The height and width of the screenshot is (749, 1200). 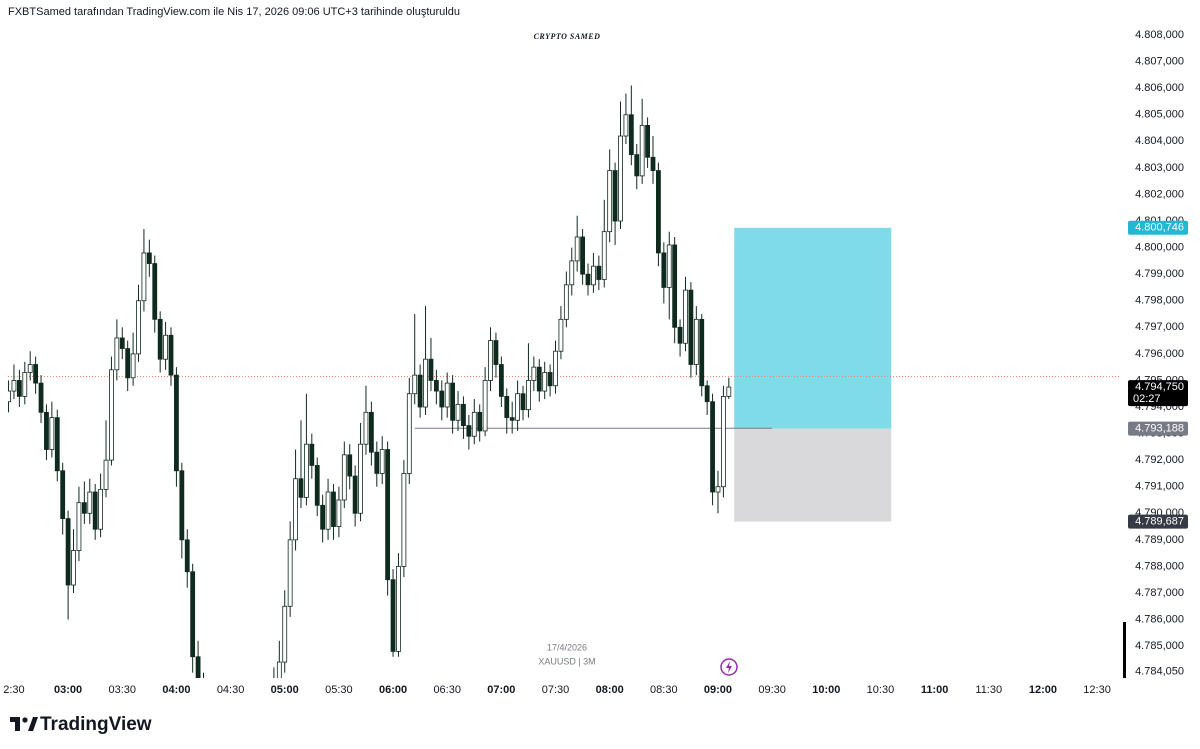 I want to click on x-tick-label: 04:00, so click(x=176, y=690).